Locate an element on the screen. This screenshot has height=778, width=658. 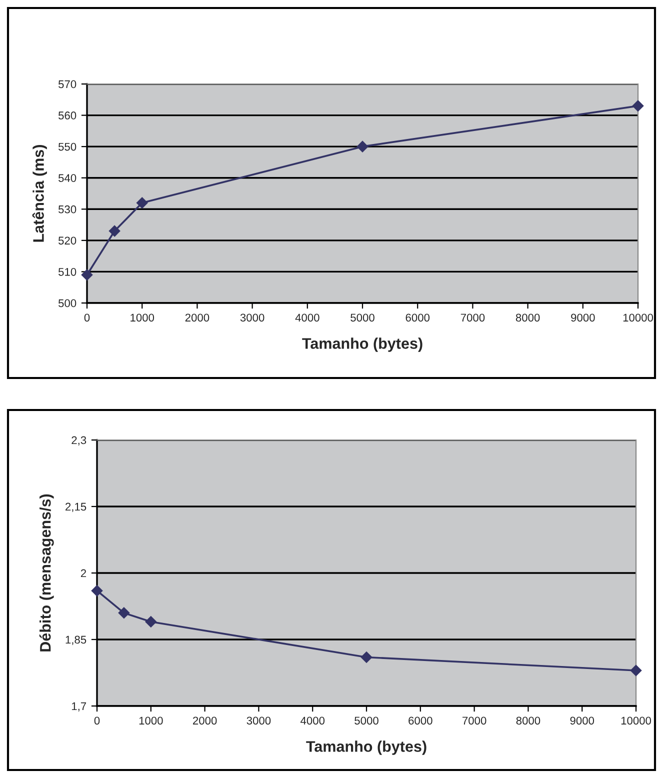
y-tick-label: 510 is located at coordinates (67, 272).